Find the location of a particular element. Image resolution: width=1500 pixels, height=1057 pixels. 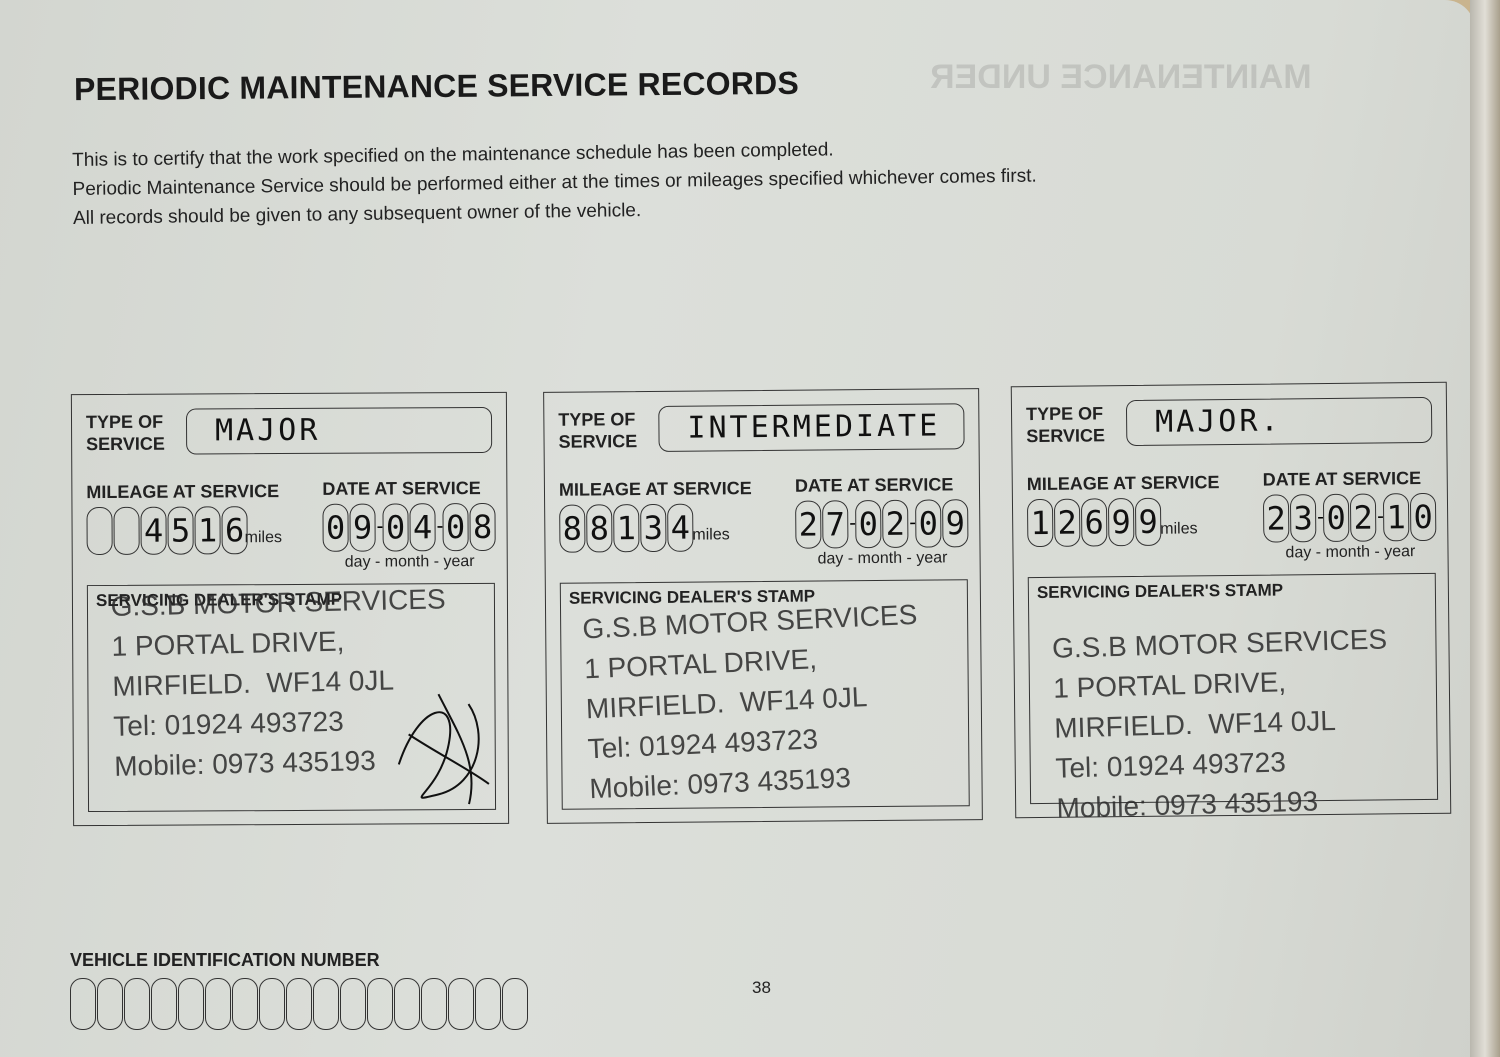

stamp-line: G.S.B MOTOR SERVICES is located at coordinates (278, 602).